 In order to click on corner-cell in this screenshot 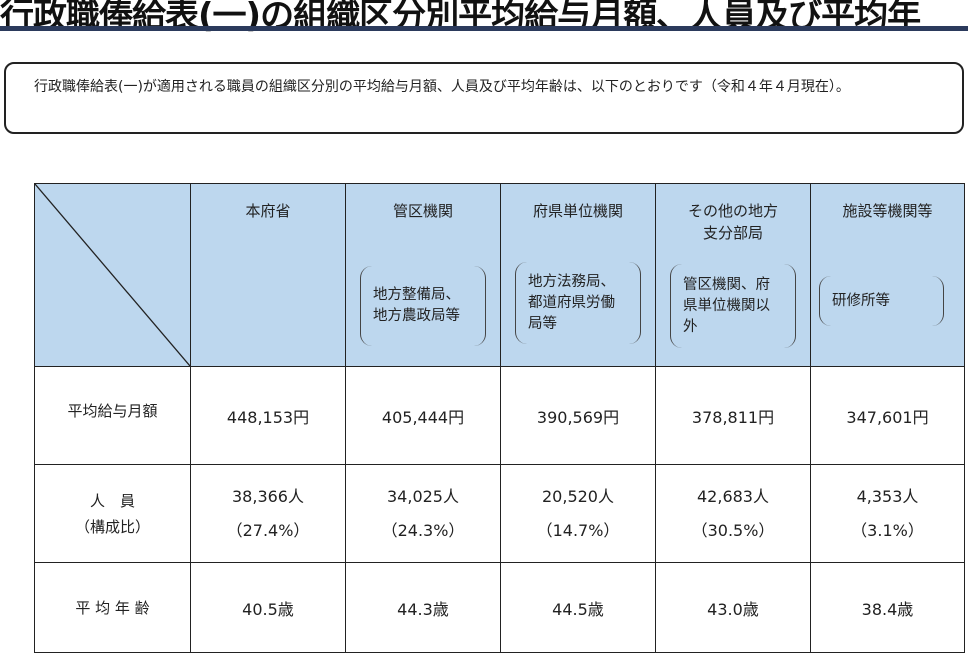, I will do `click(112, 275)`.